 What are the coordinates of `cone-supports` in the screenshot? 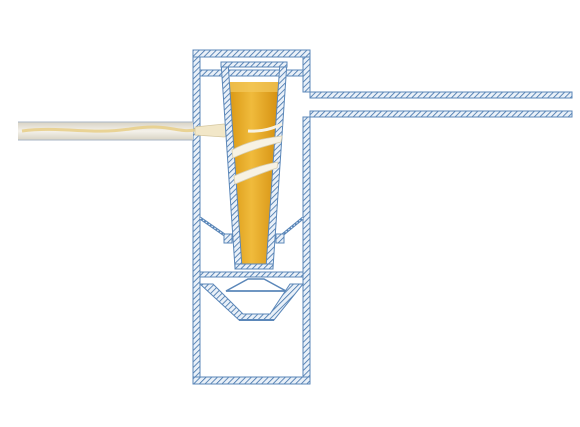 It's located at (251, 230).